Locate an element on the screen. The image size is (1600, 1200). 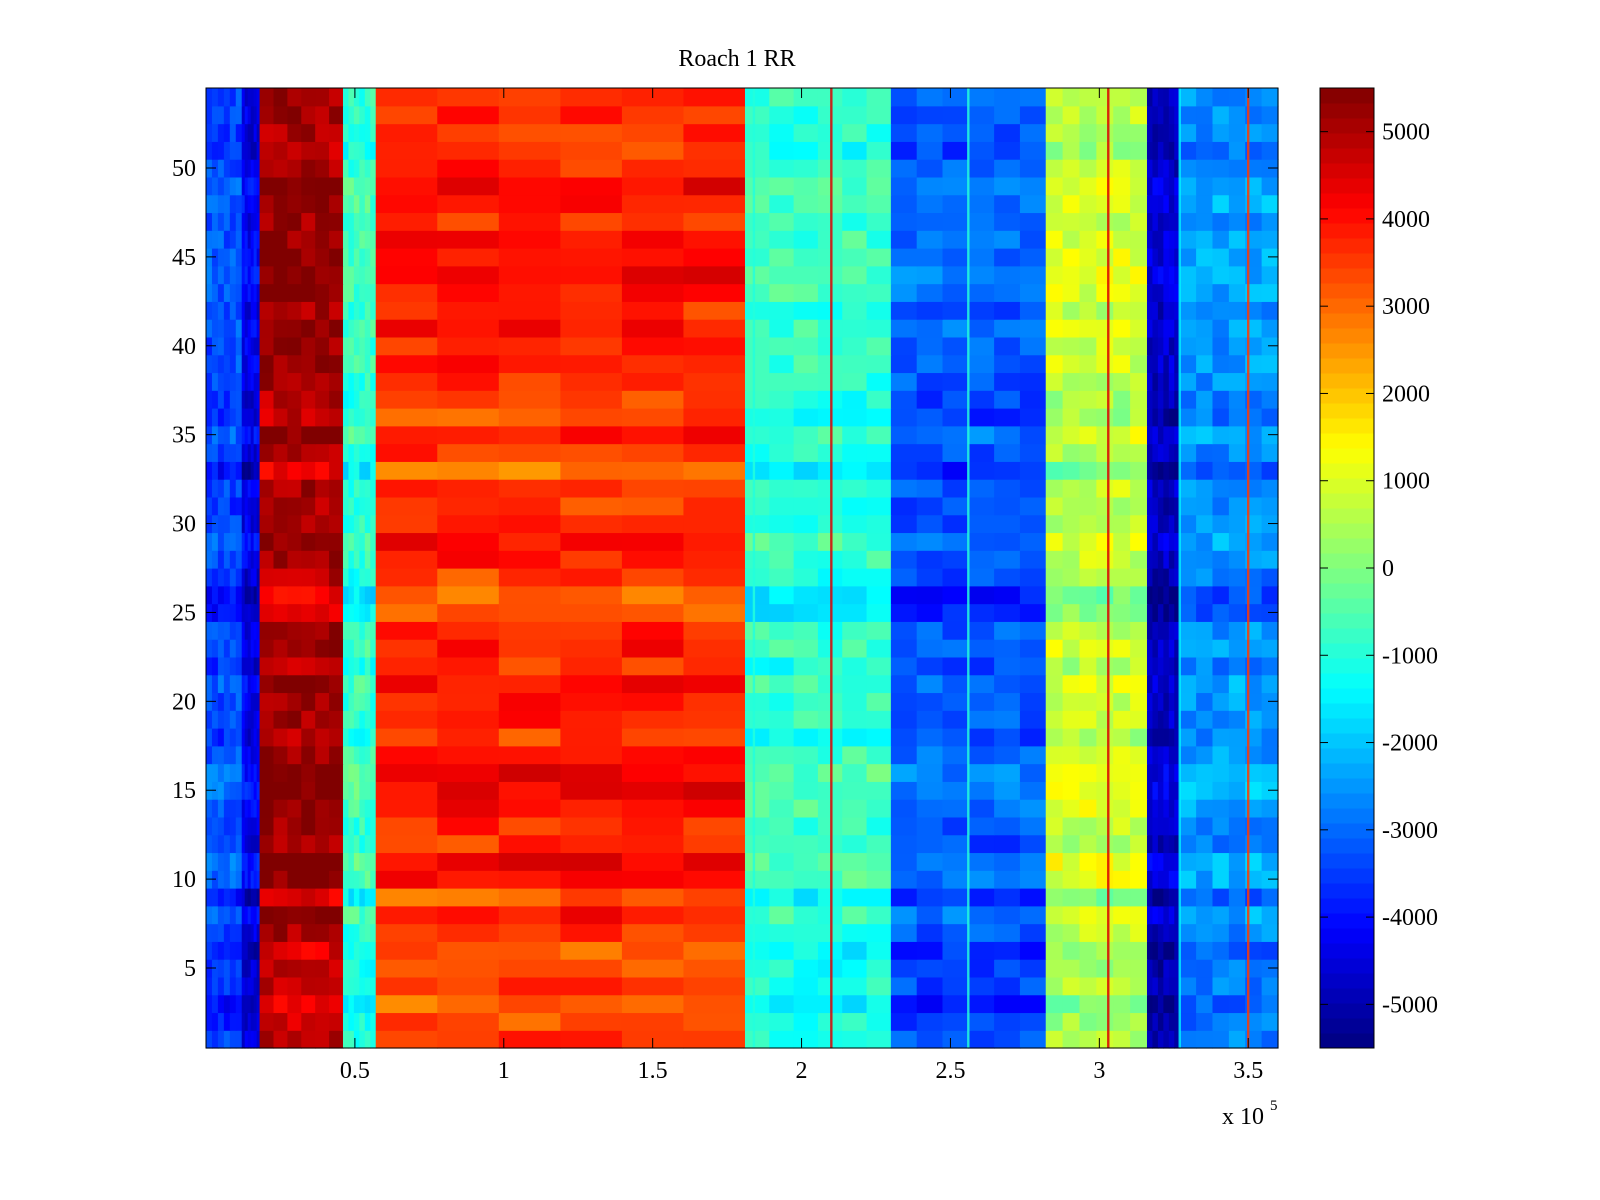
x-tick-label: 2 is located at coordinates (802, 1071).